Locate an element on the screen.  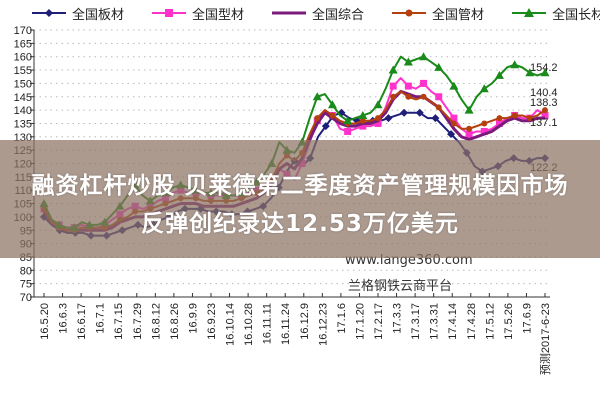
svg-text: 138.3 is located at coordinates (544, 103).